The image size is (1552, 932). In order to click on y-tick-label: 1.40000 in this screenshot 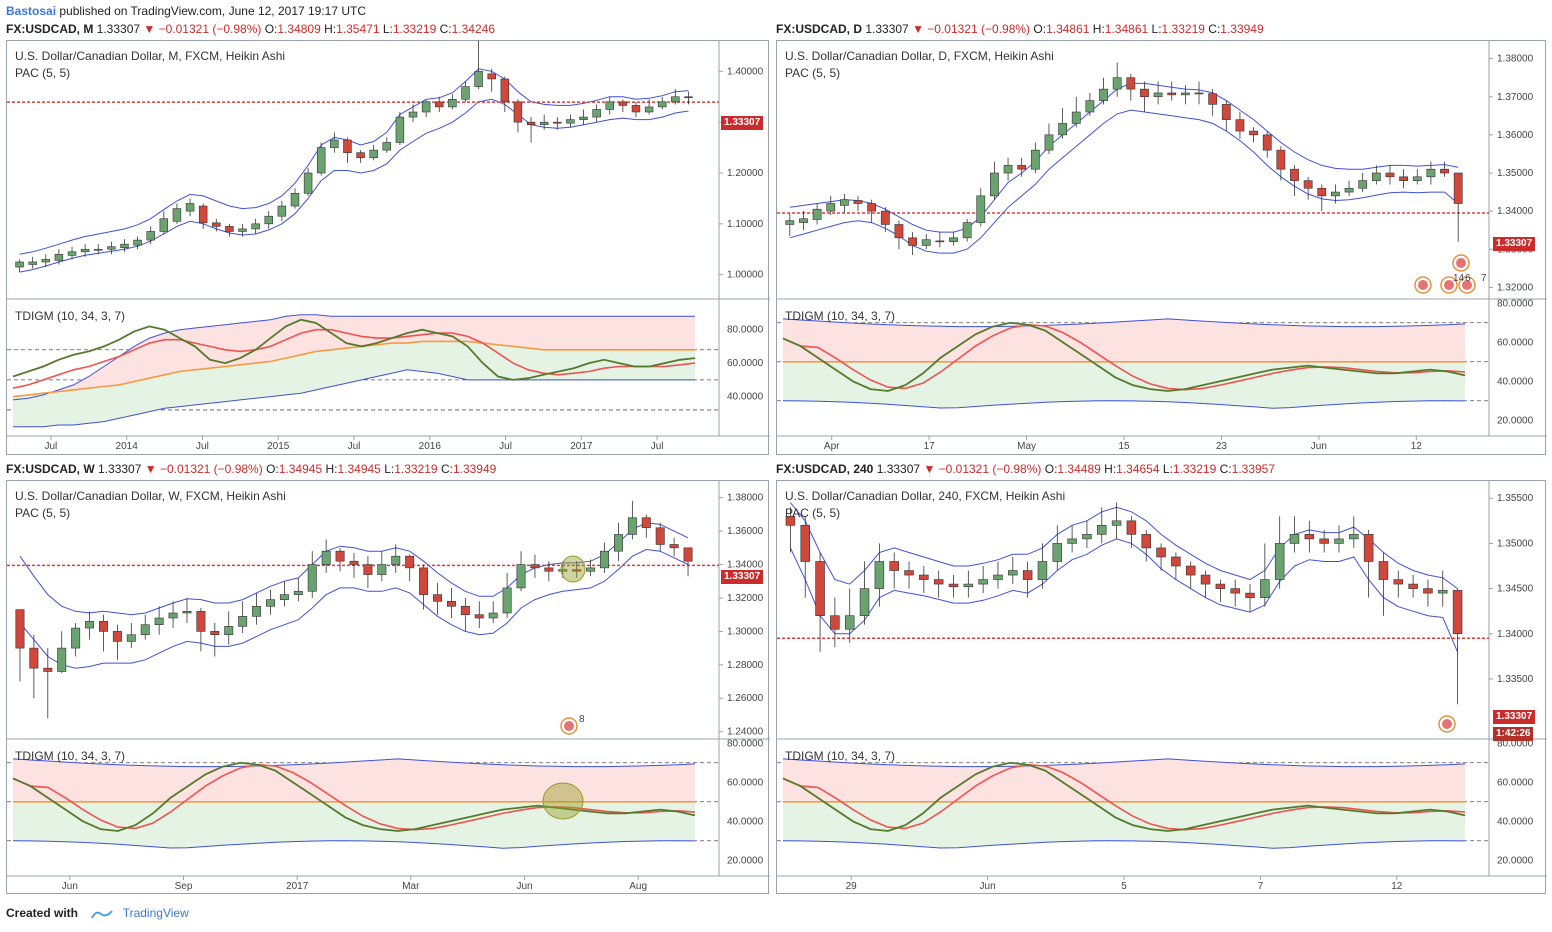, I will do `click(745, 71)`.